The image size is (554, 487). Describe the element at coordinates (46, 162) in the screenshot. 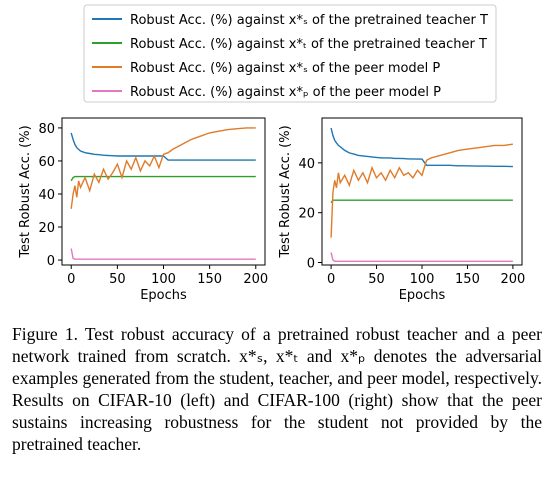

I see `y-tick-label: 60` at that location.